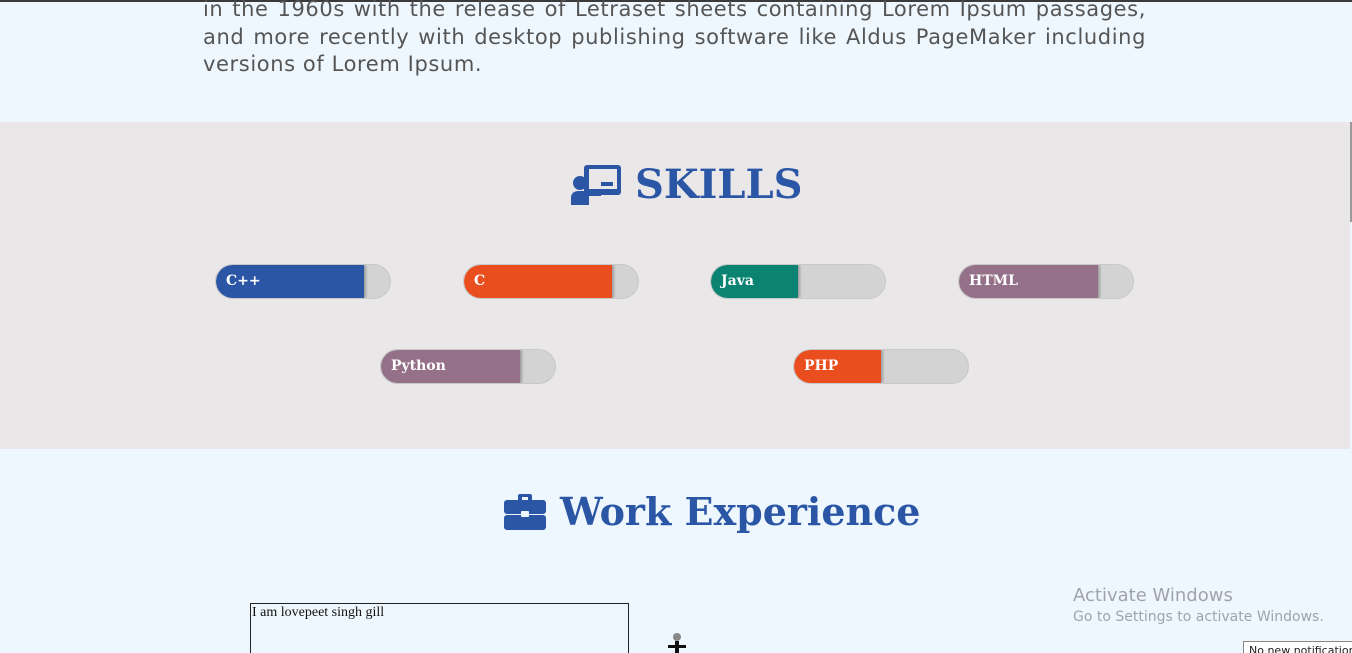 This screenshot has height=653, width=1352. Describe the element at coordinates (318, 612) in the screenshot. I see `experience-entry-text: I am lovepeet singh gill` at that location.